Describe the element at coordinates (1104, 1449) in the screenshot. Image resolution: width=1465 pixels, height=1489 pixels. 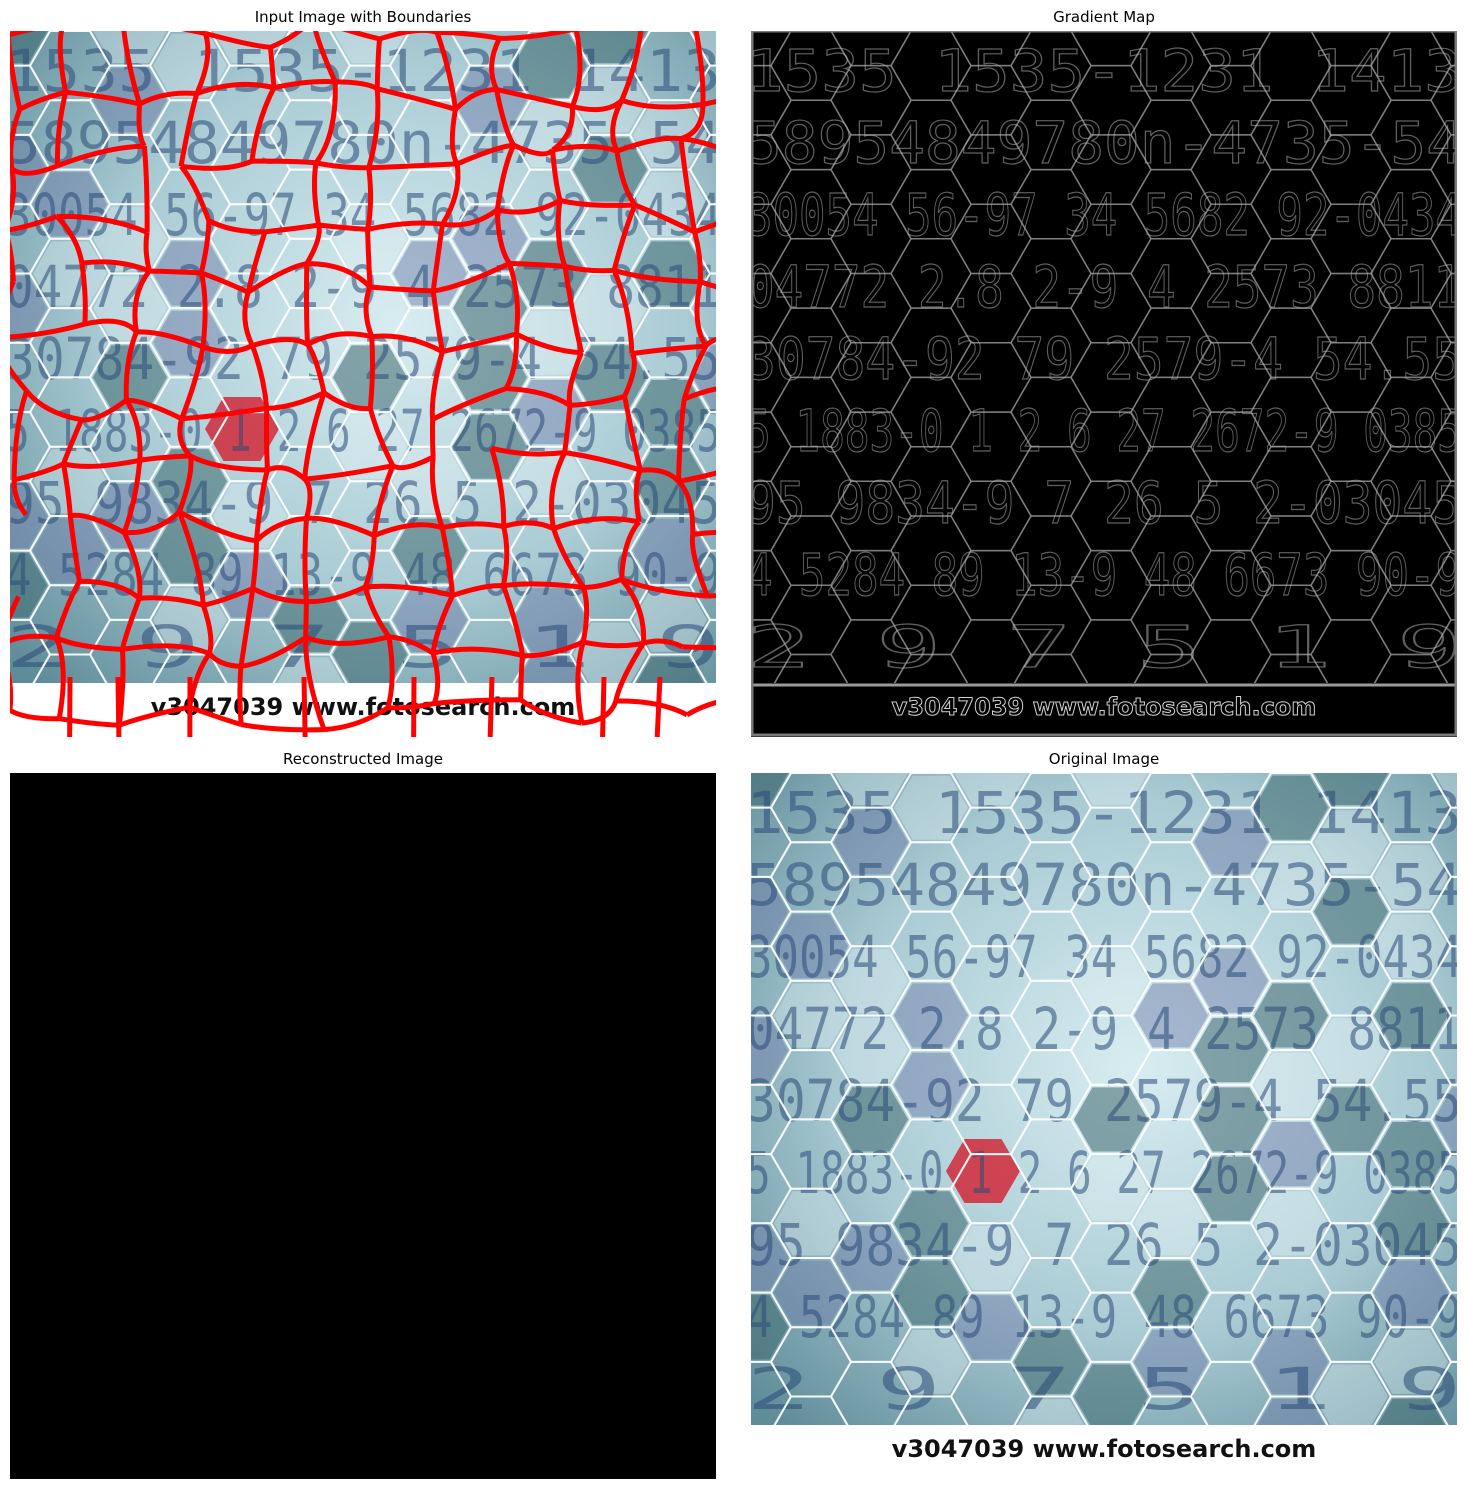
I see `watermark-text: v3047039 www.fotosearch.com` at that location.